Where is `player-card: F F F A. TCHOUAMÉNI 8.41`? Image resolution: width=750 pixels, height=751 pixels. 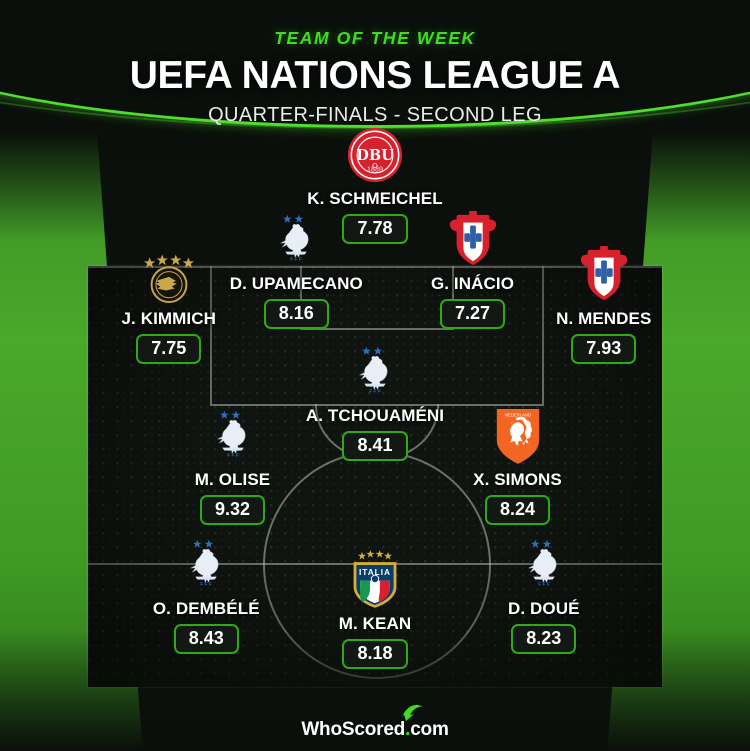 player-card: F F F A. TCHOUAMÉNI 8.41 is located at coordinates (375, 400).